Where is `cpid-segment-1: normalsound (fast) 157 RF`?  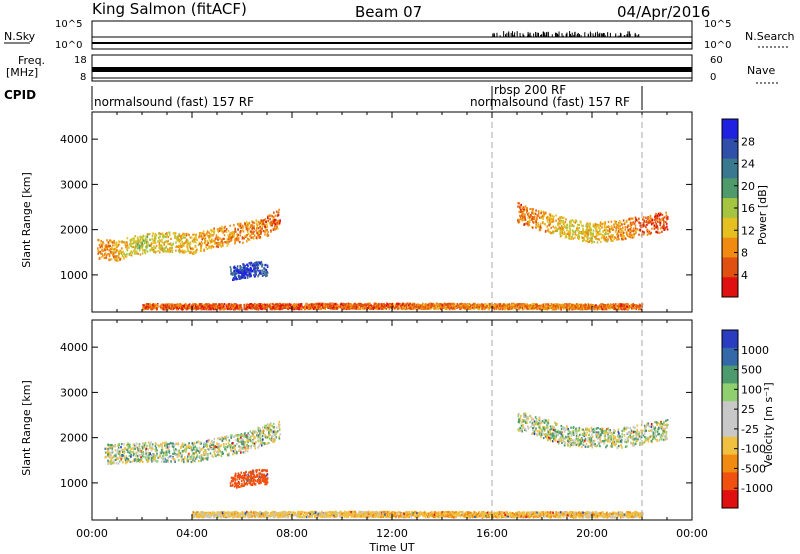
cpid-segment-1: normalsound (fast) 157 RF is located at coordinates (174, 102).